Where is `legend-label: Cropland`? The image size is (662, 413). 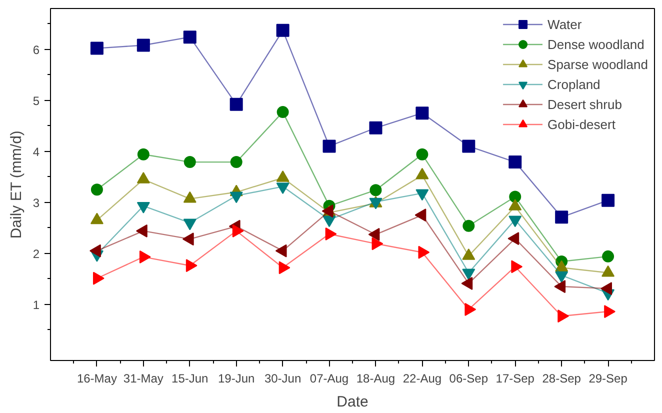 legend-label: Cropland is located at coordinates (574, 84).